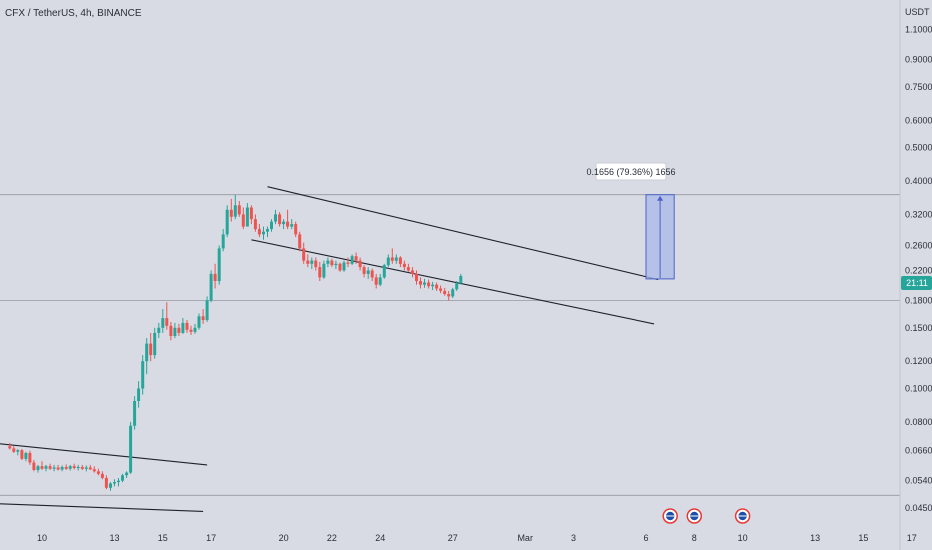 Image resolution: width=932 pixels, height=550 pixels. I want to click on time-axis: 10 13 15 17 20 22 24 27 Mar 3 6 8 10 13 15 17, so click(477, 538).